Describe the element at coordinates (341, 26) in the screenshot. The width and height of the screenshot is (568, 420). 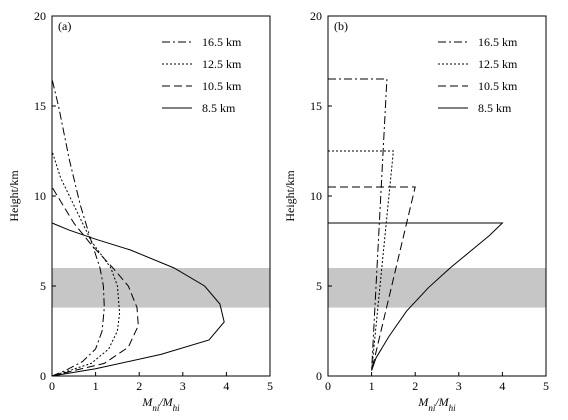
I see `panel-label: (b)` at that location.